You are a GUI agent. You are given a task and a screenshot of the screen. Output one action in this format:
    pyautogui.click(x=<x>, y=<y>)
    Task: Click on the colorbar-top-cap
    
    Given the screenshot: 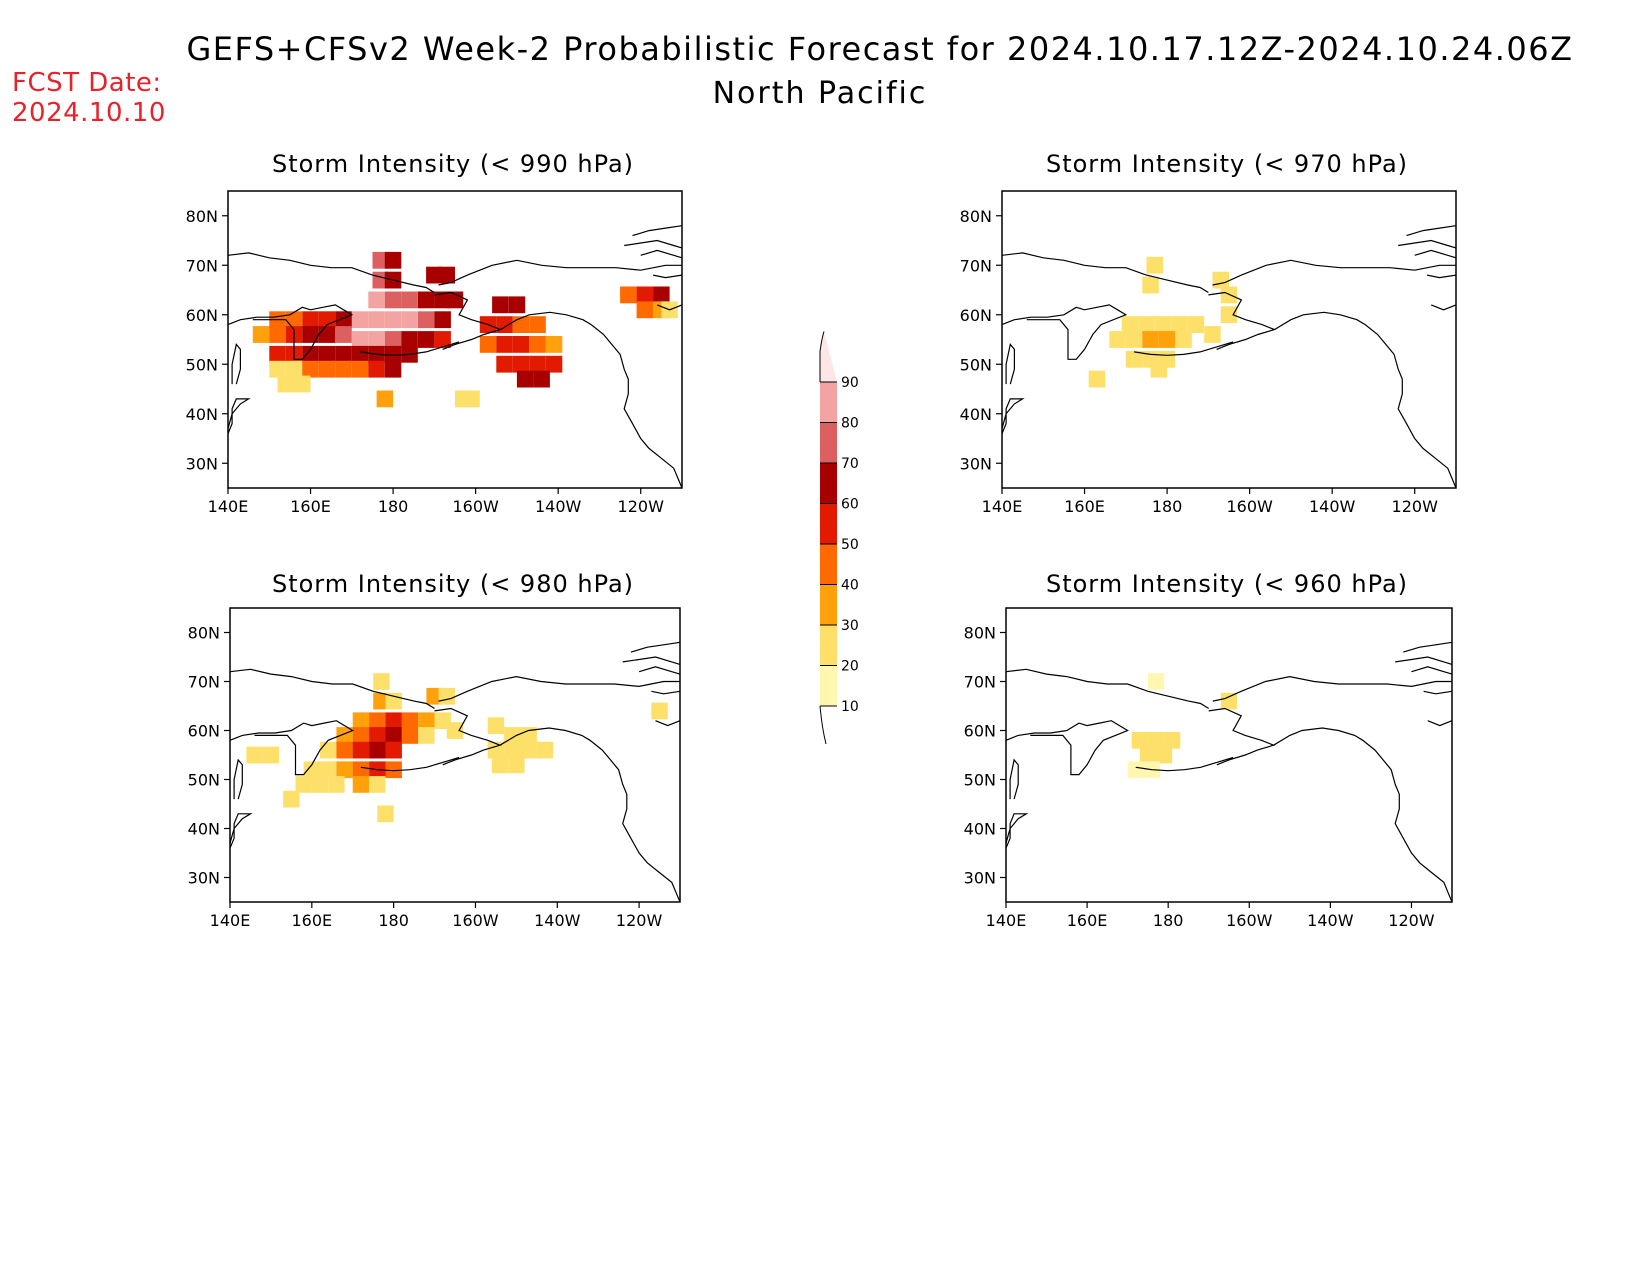 What is the action you would take?
    pyautogui.click(x=822, y=356)
    